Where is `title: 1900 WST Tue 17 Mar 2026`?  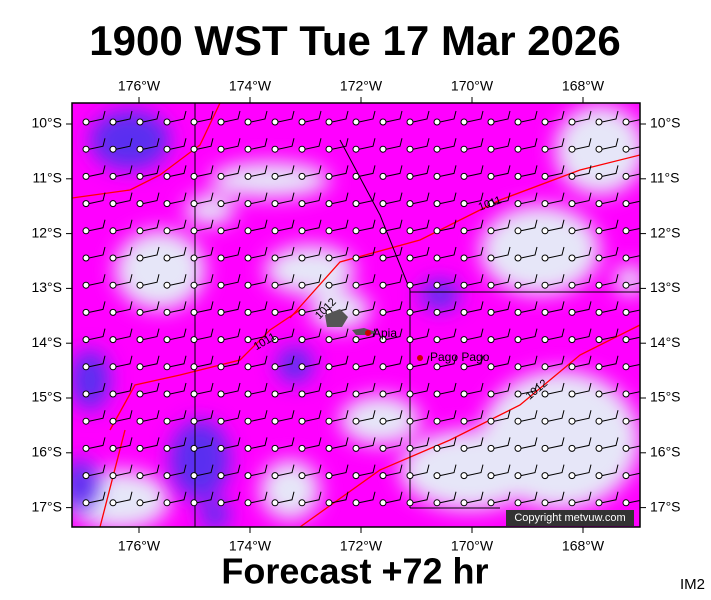
title: 1900 WST Tue 17 Mar 2026 is located at coordinates (354, 40).